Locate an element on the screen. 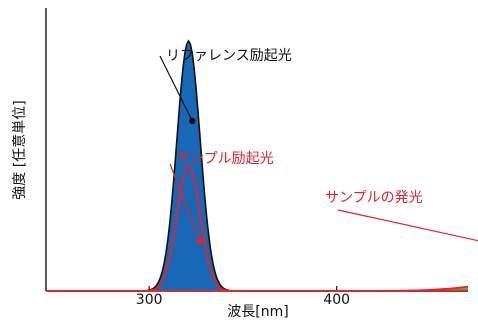  x-tick-label: 300 is located at coordinates (149, 300).